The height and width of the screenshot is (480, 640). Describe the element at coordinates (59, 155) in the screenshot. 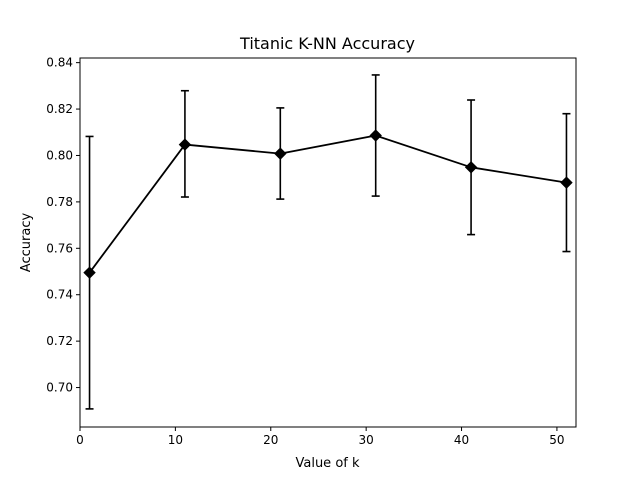

I see `y-tick-label: 0.80` at that location.